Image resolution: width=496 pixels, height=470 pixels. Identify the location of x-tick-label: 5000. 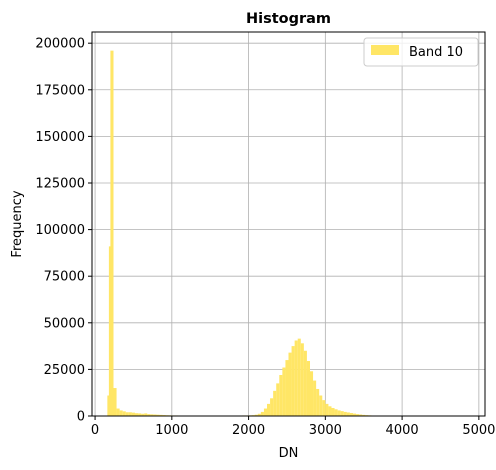
(478, 430).